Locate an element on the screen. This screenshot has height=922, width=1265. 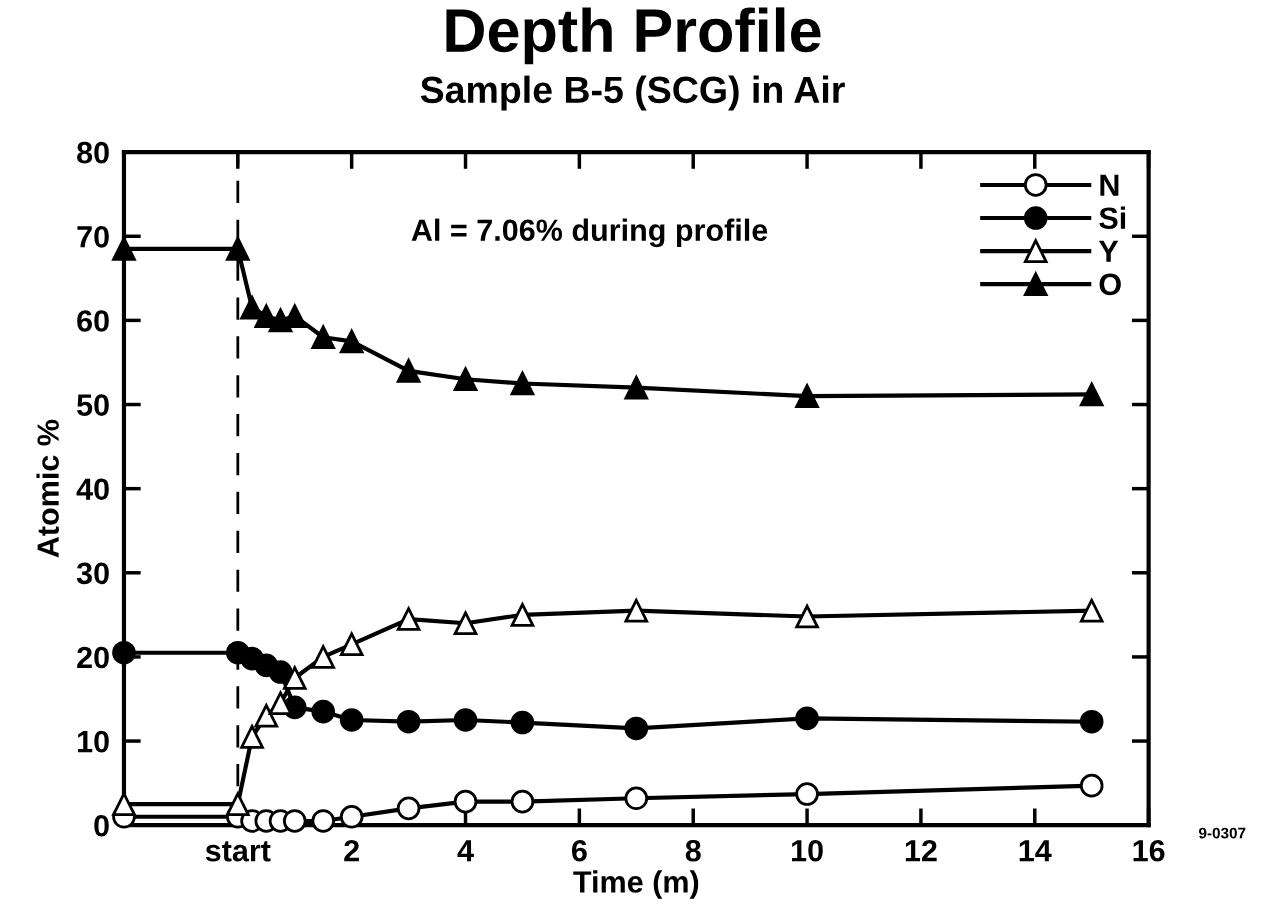
y-axis-title: Atomic % is located at coordinates (47, 488).